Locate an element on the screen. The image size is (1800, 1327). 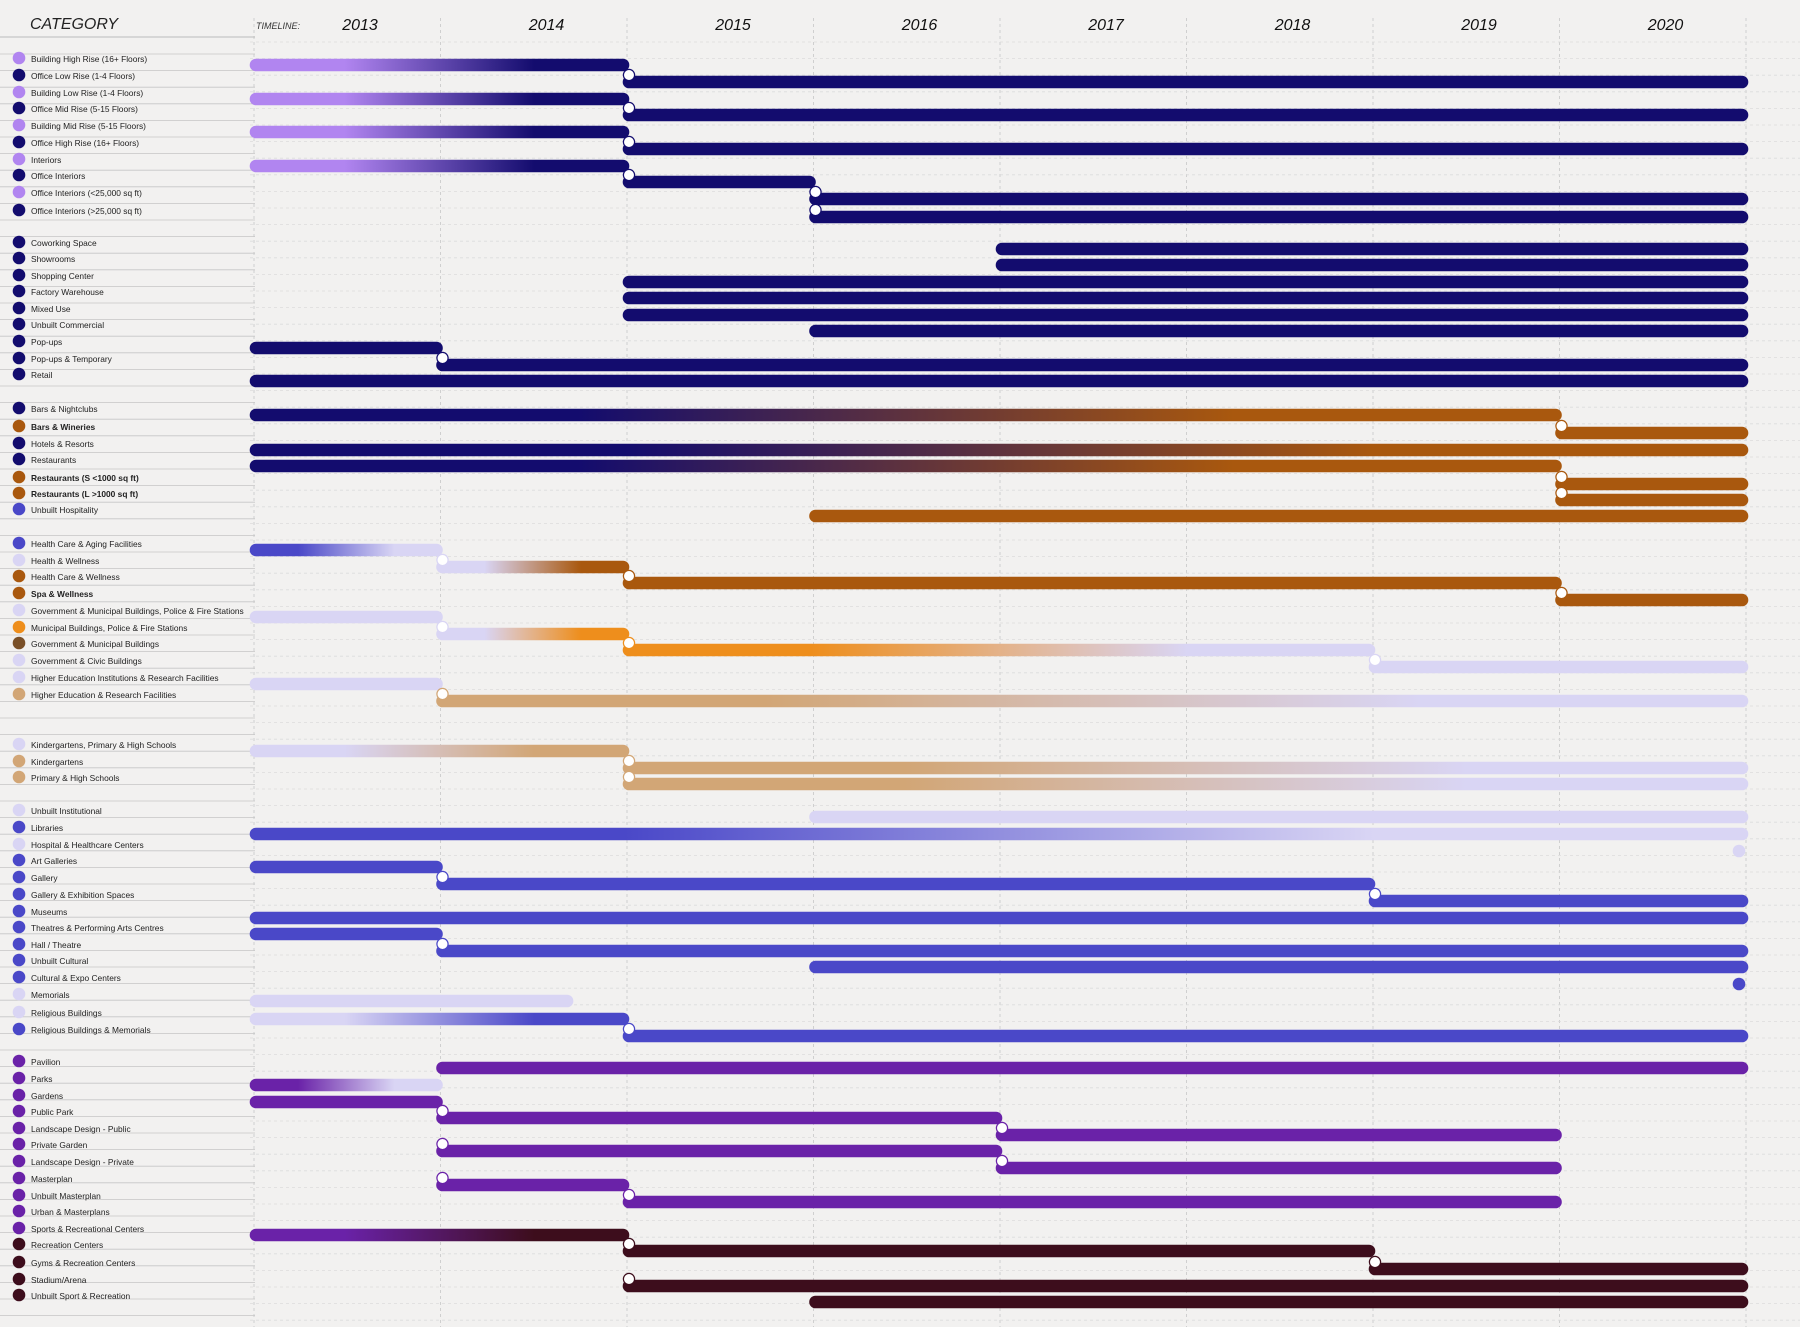
row-separators is located at coordinates (127, 676).